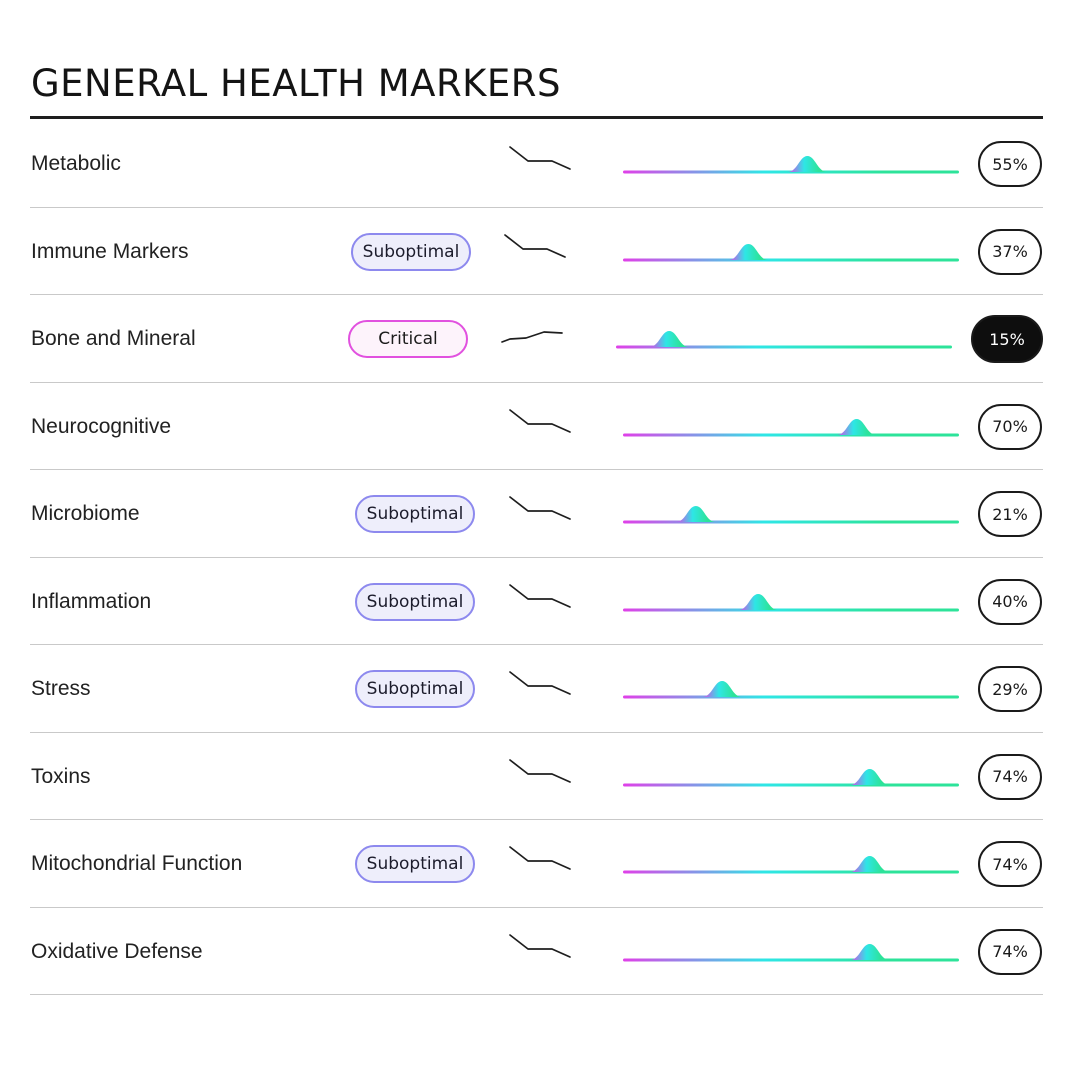 Image resolution: width=1080 pixels, height=1080 pixels. What do you see at coordinates (137, 863) in the screenshot?
I see `marker-name: Mitochondrial Function` at bounding box center [137, 863].